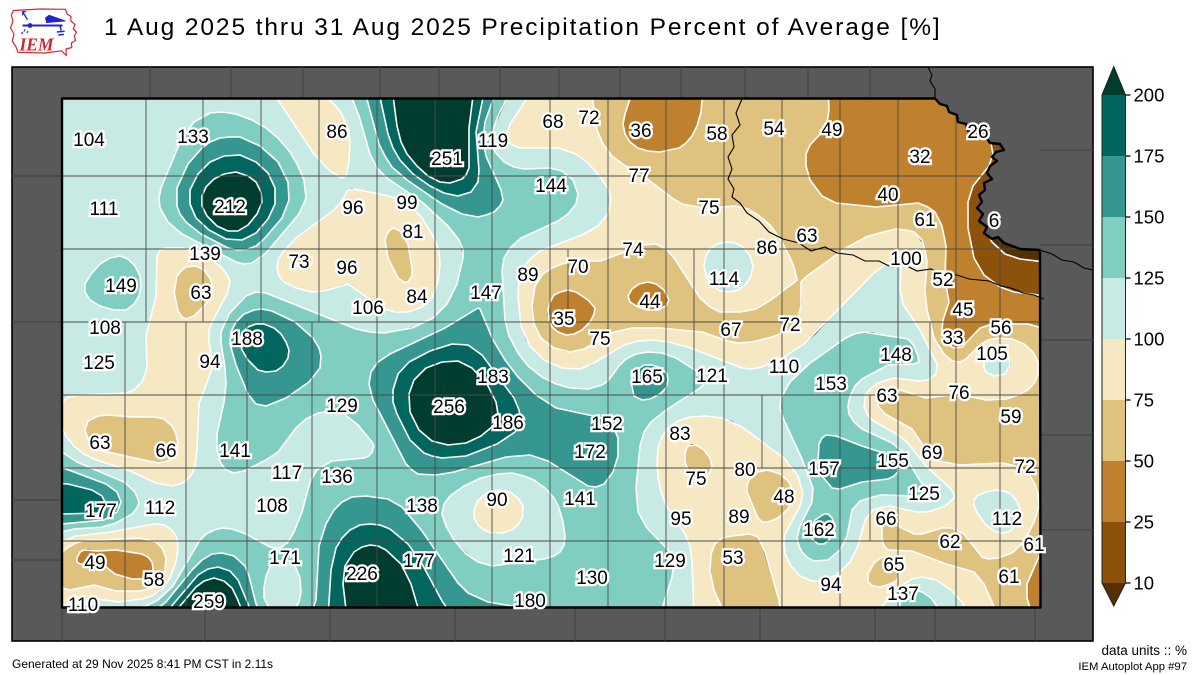  Describe the element at coordinates (942, 280) in the screenshot. I see `svg-text: 52` at that location.